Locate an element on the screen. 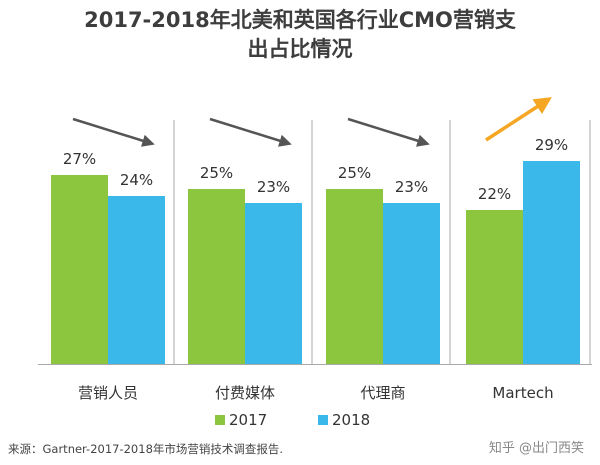 The width and height of the screenshot is (600, 465). data-label-2018-2: 23% is located at coordinates (273, 187).